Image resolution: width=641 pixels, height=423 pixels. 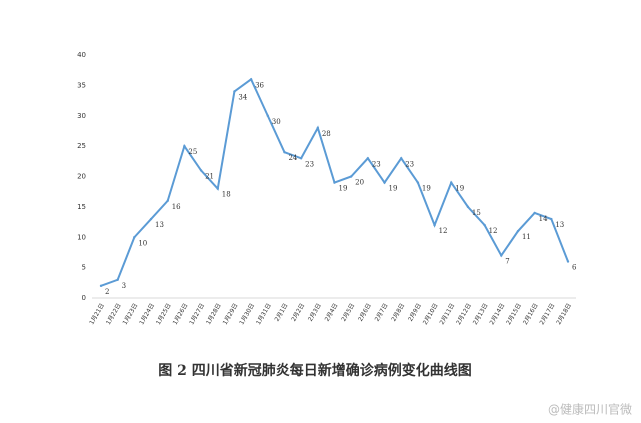 I want to click on x-tick-label: 2月14日, so click(x=498, y=314).